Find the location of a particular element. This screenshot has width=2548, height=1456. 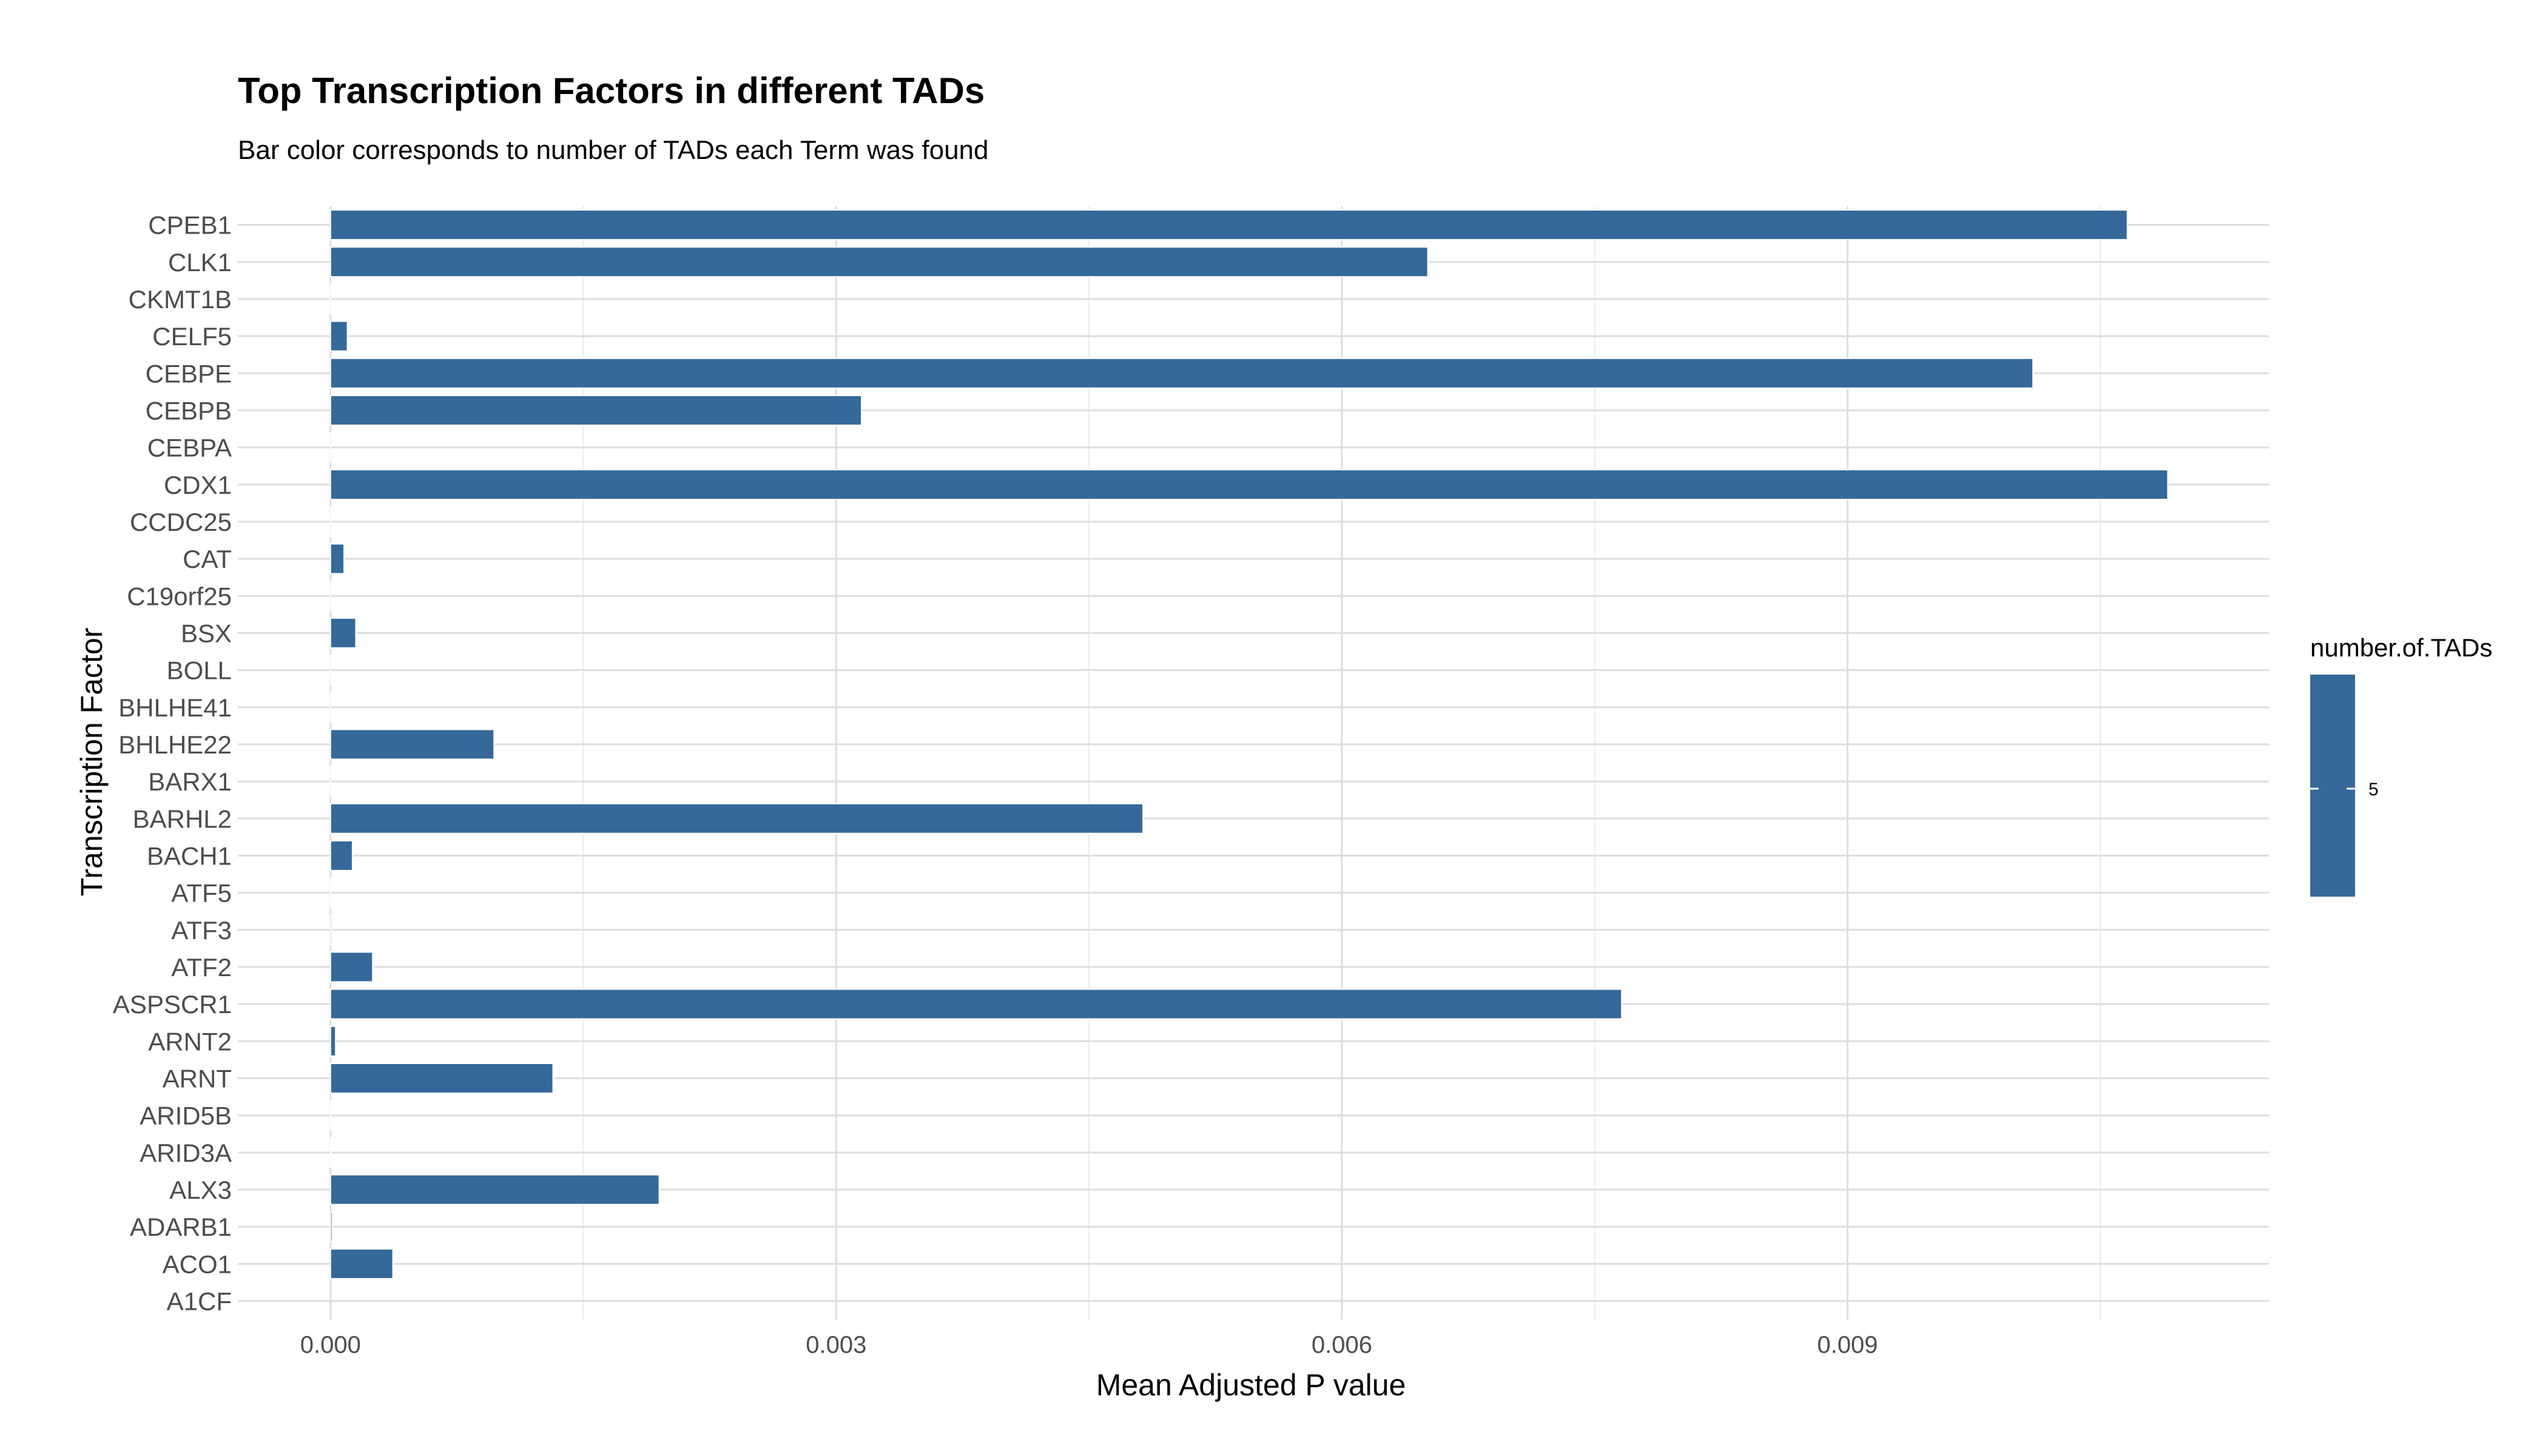

y-tick-label: BARHL2 is located at coordinates (182, 818).